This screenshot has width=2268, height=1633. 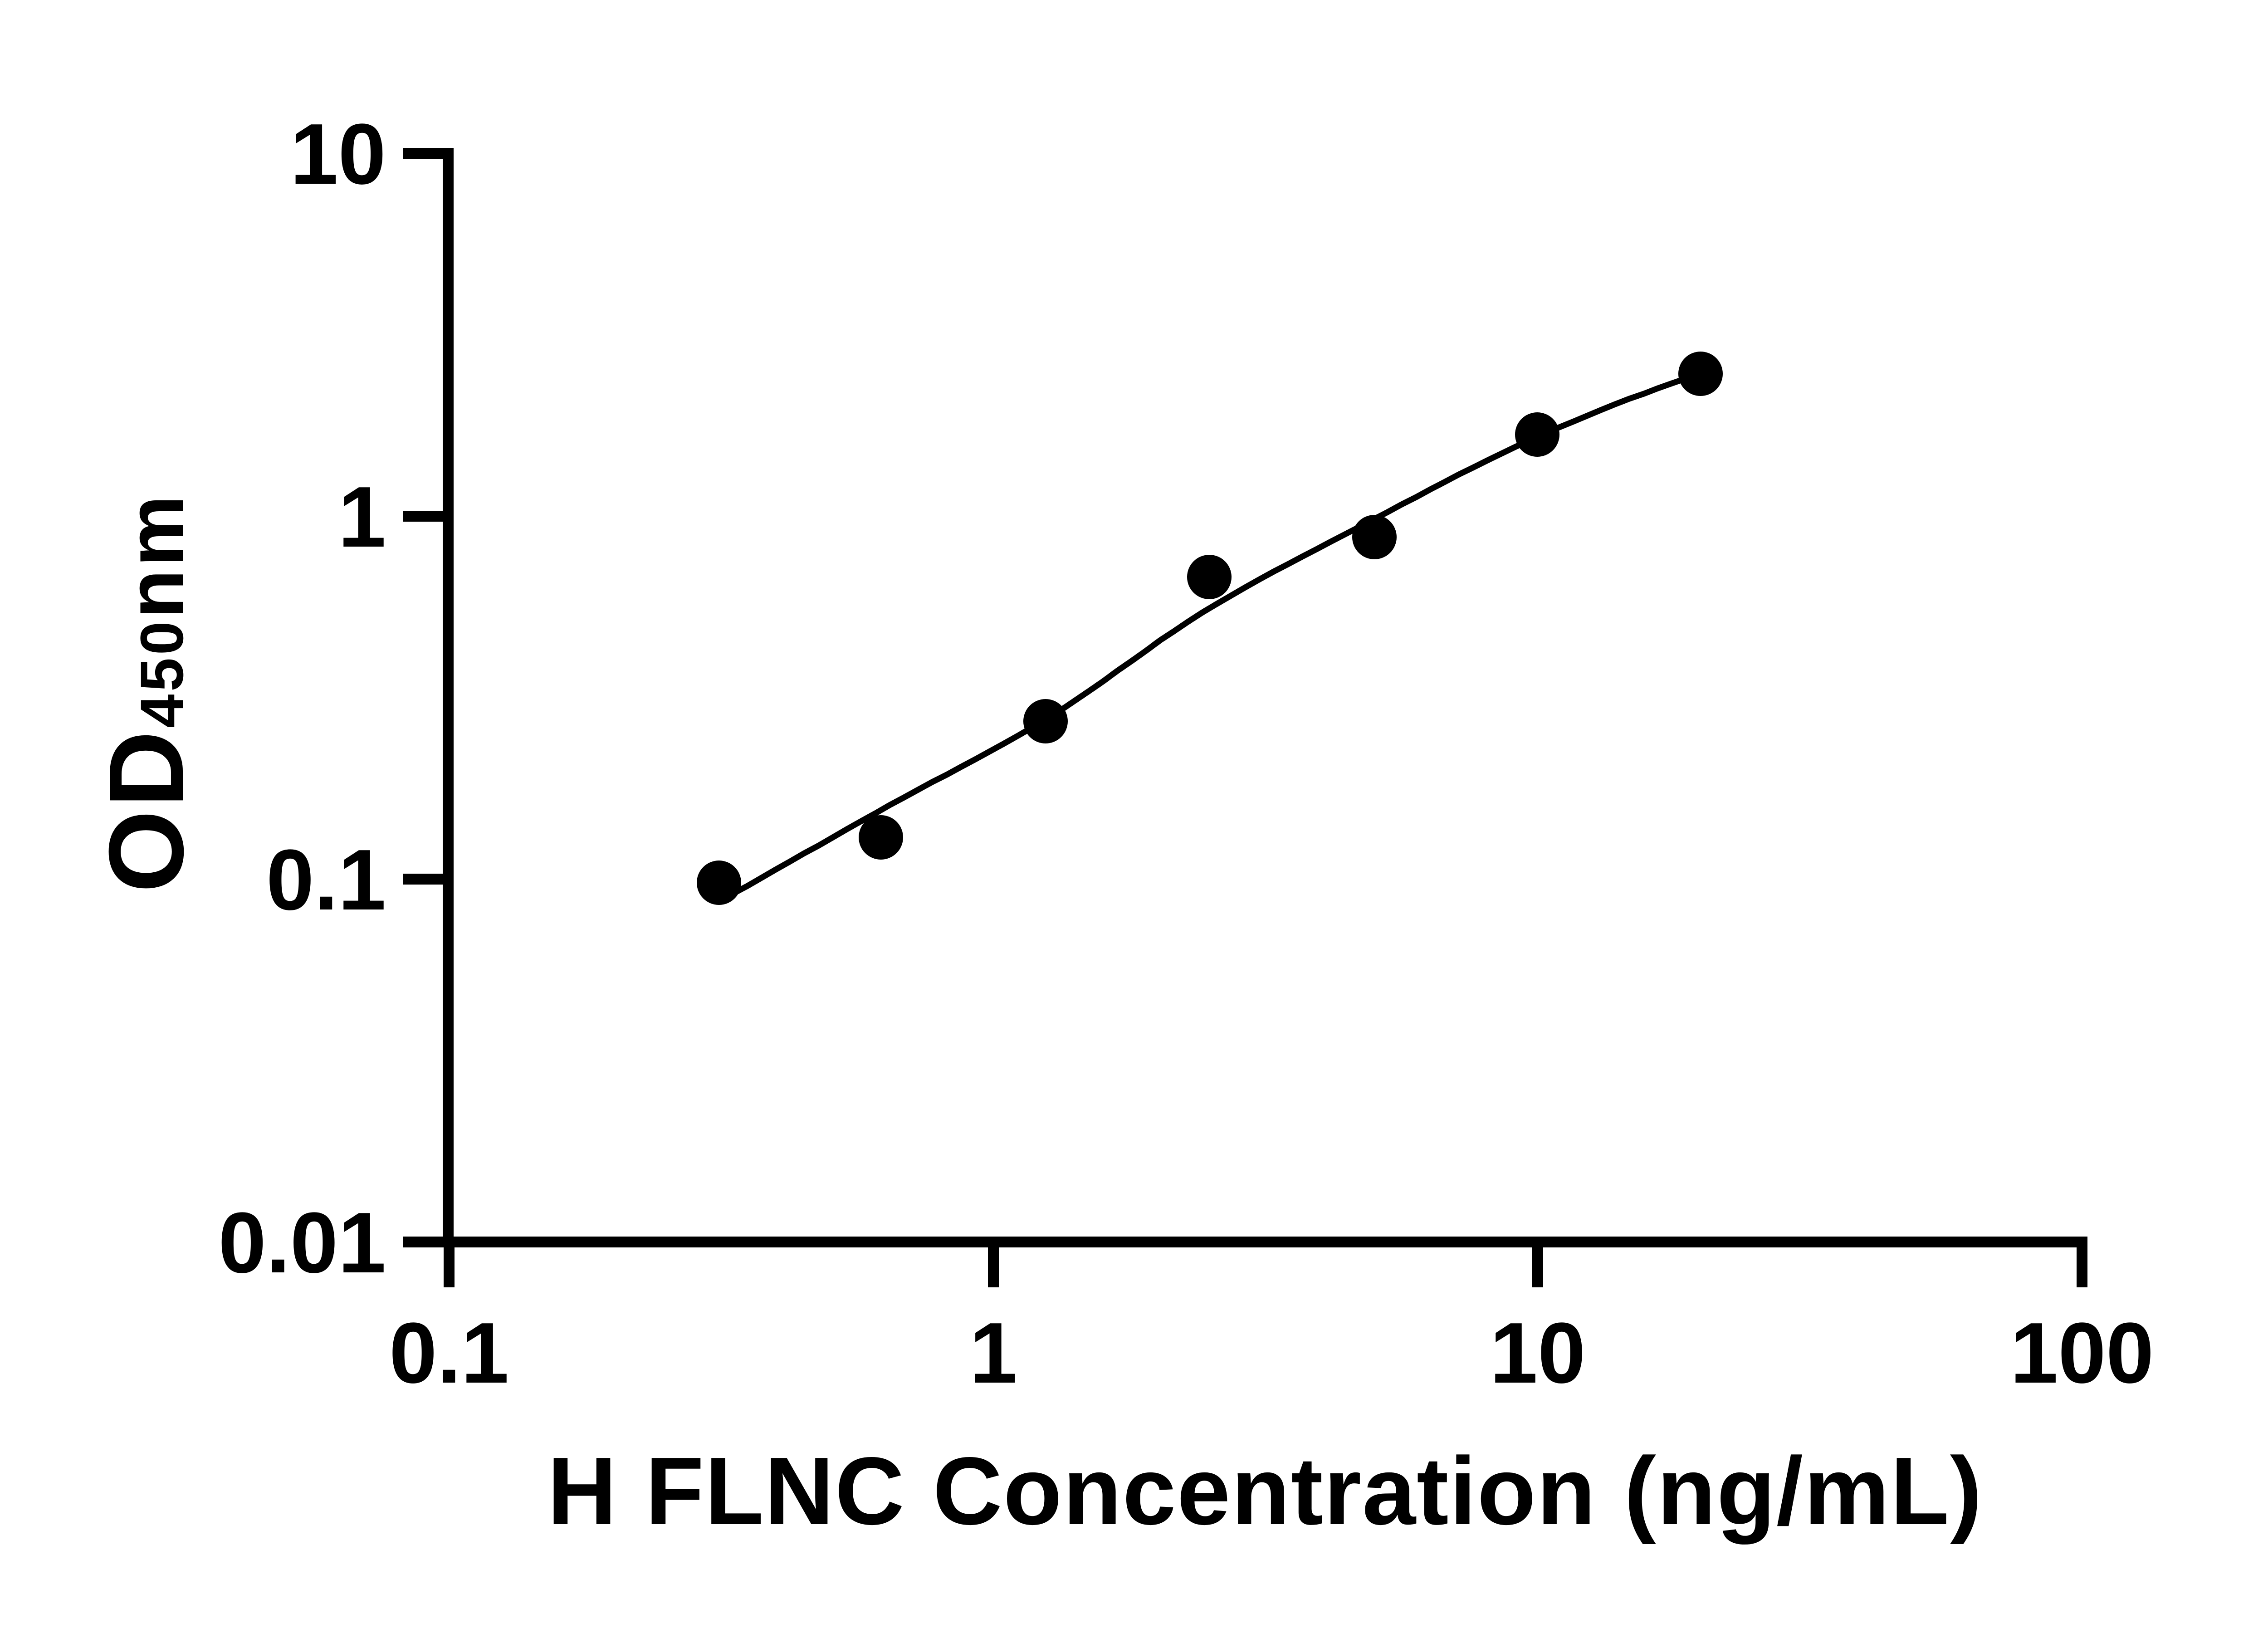 I want to click on svg-text: OD450nm, so click(x=146, y=693).